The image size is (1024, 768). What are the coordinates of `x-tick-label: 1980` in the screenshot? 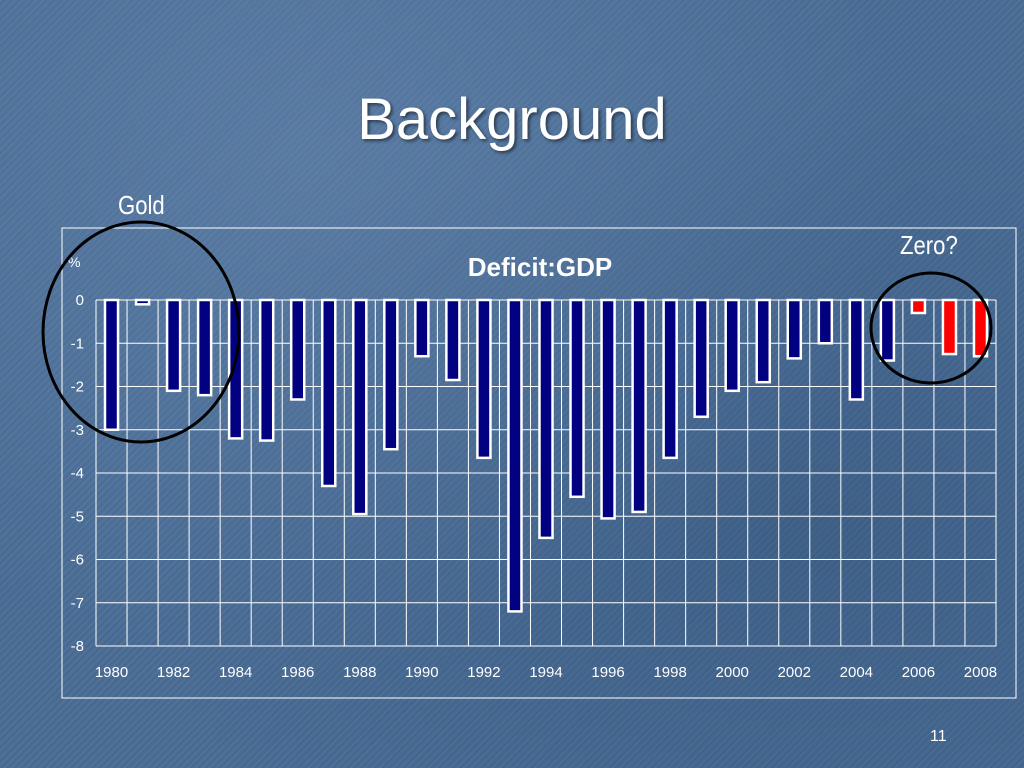 It's located at (111, 672).